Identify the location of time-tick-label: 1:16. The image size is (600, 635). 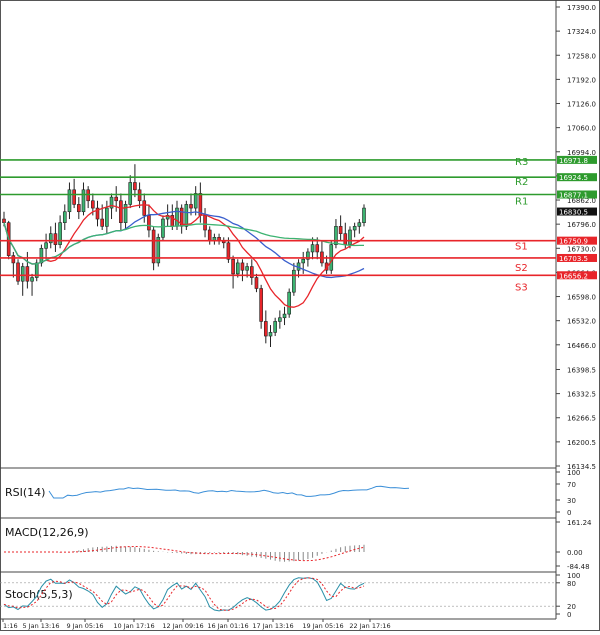
(10, 626).